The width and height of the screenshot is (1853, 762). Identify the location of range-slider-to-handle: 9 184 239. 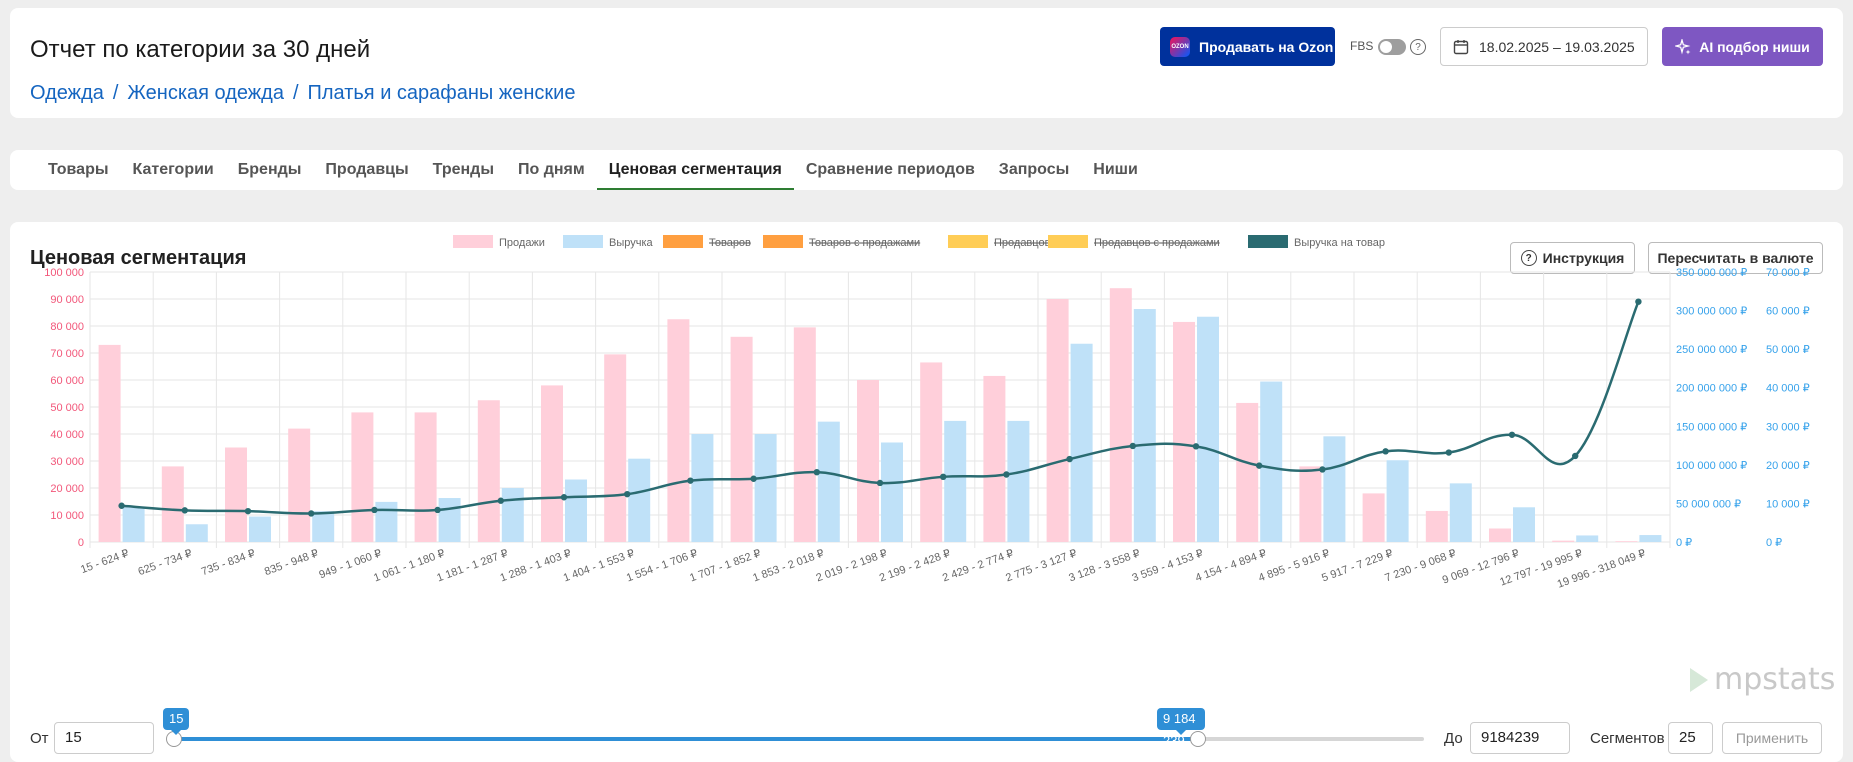
(1181, 728).